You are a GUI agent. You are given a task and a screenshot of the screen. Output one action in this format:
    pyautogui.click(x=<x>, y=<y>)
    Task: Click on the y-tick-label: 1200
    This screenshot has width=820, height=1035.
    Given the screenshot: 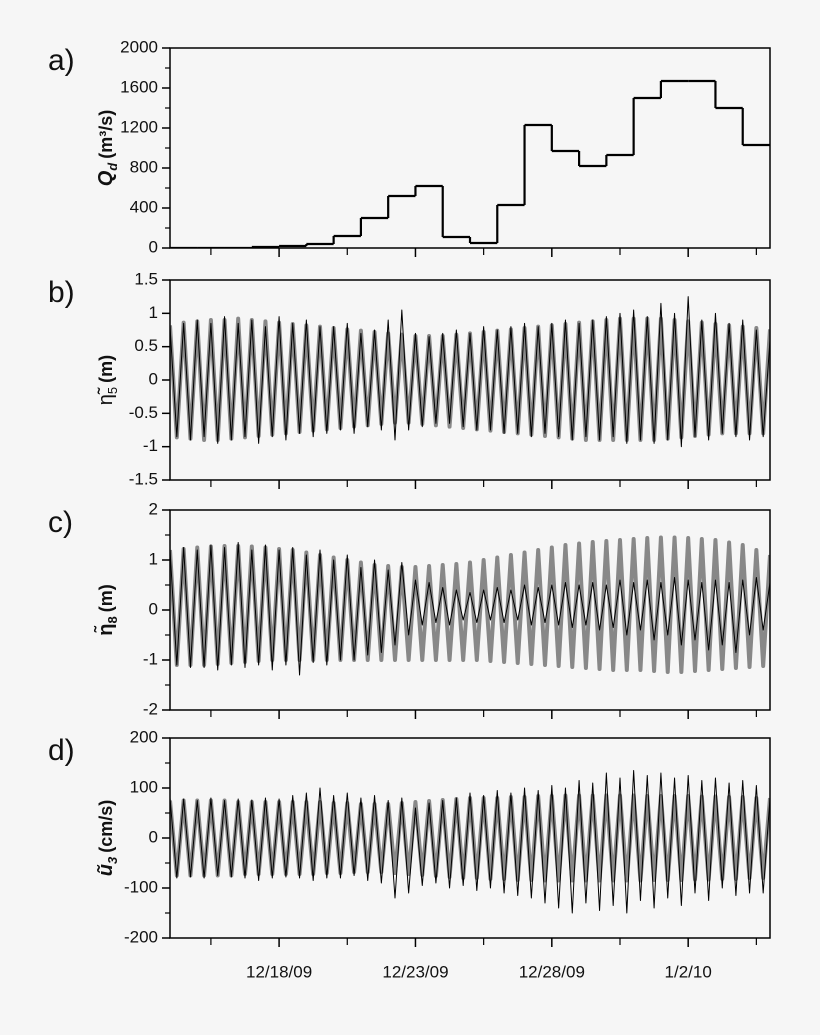 What is the action you would take?
    pyautogui.click(x=139, y=126)
    